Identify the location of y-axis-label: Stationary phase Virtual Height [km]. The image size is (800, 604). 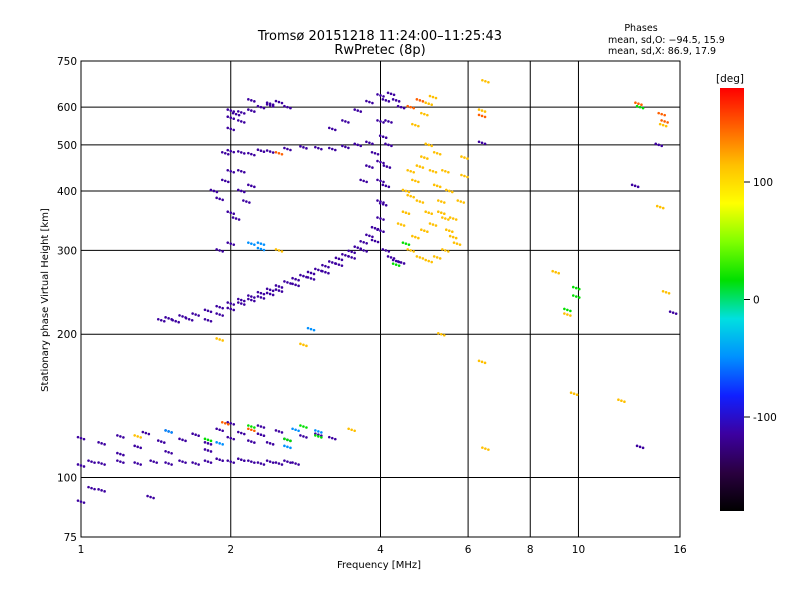
(45, 300).